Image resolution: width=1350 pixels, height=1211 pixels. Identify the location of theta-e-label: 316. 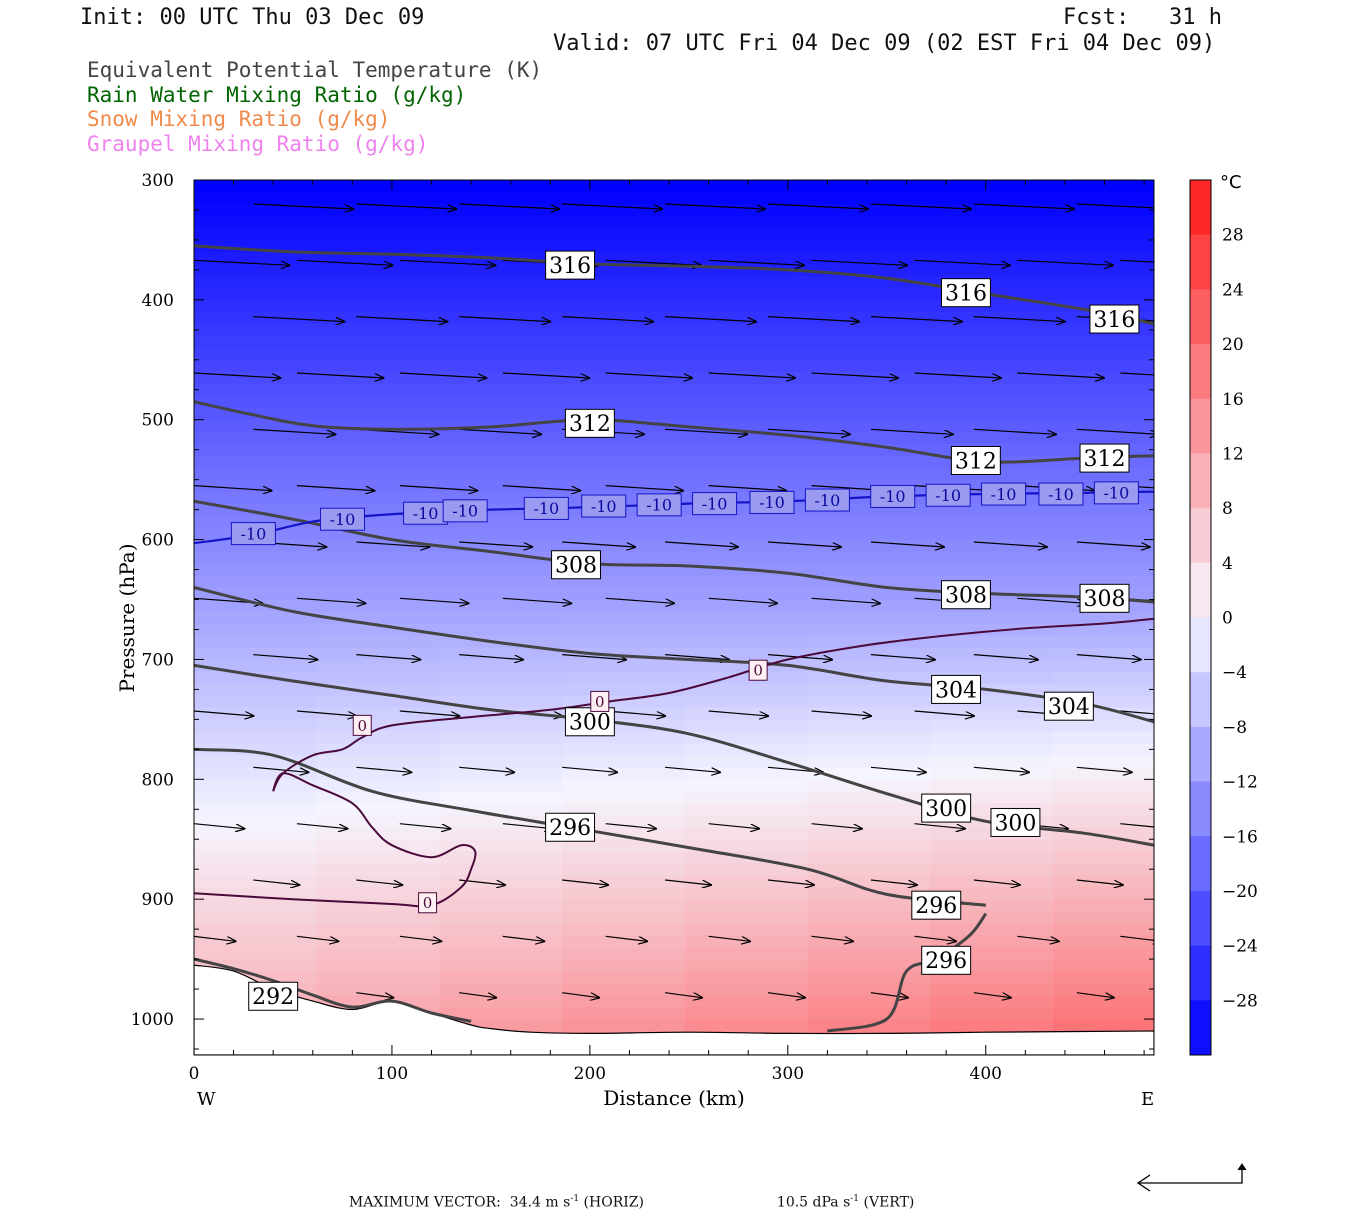
(1114, 319).